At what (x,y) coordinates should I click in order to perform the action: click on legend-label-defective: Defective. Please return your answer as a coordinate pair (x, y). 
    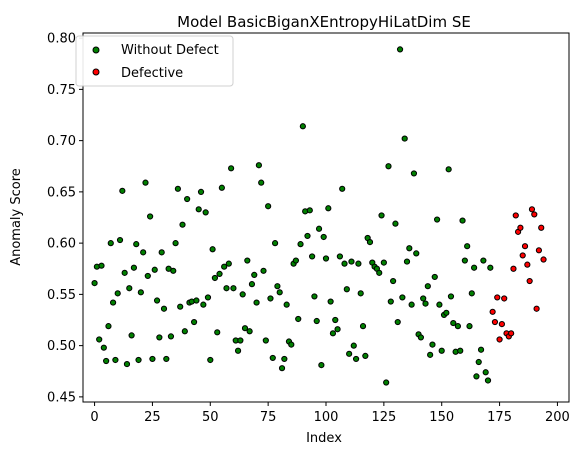
    Looking at the image, I should click on (152, 73).